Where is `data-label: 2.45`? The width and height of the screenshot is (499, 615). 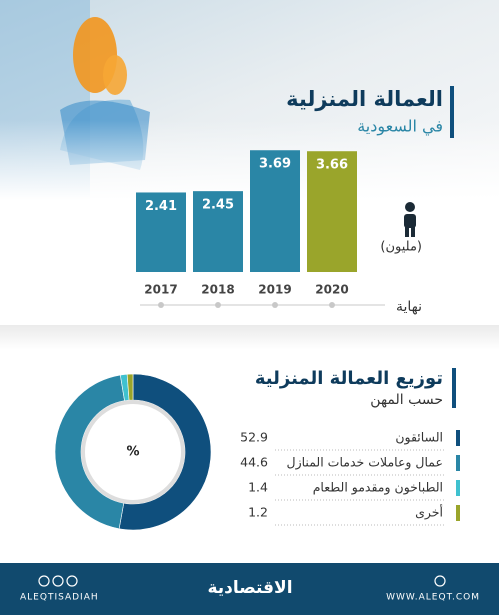
data-label: 2.45 is located at coordinates (218, 205).